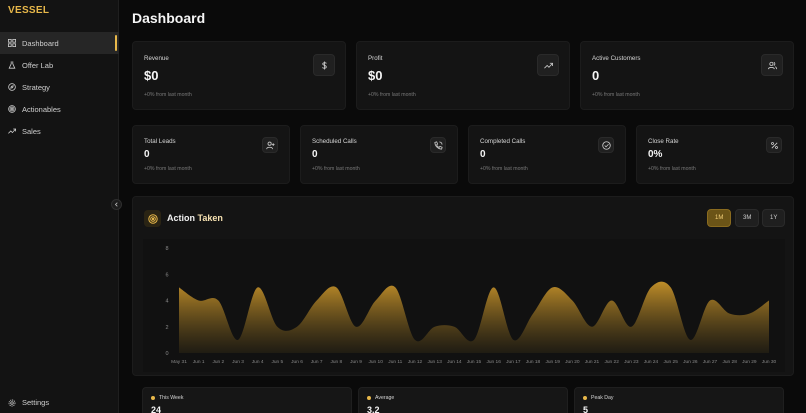 Image resolution: width=806 pixels, height=413 pixels. What do you see at coordinates (548, 65) in the screenshot?
I see `trending-up-icon` at bounding box center [548, 65].